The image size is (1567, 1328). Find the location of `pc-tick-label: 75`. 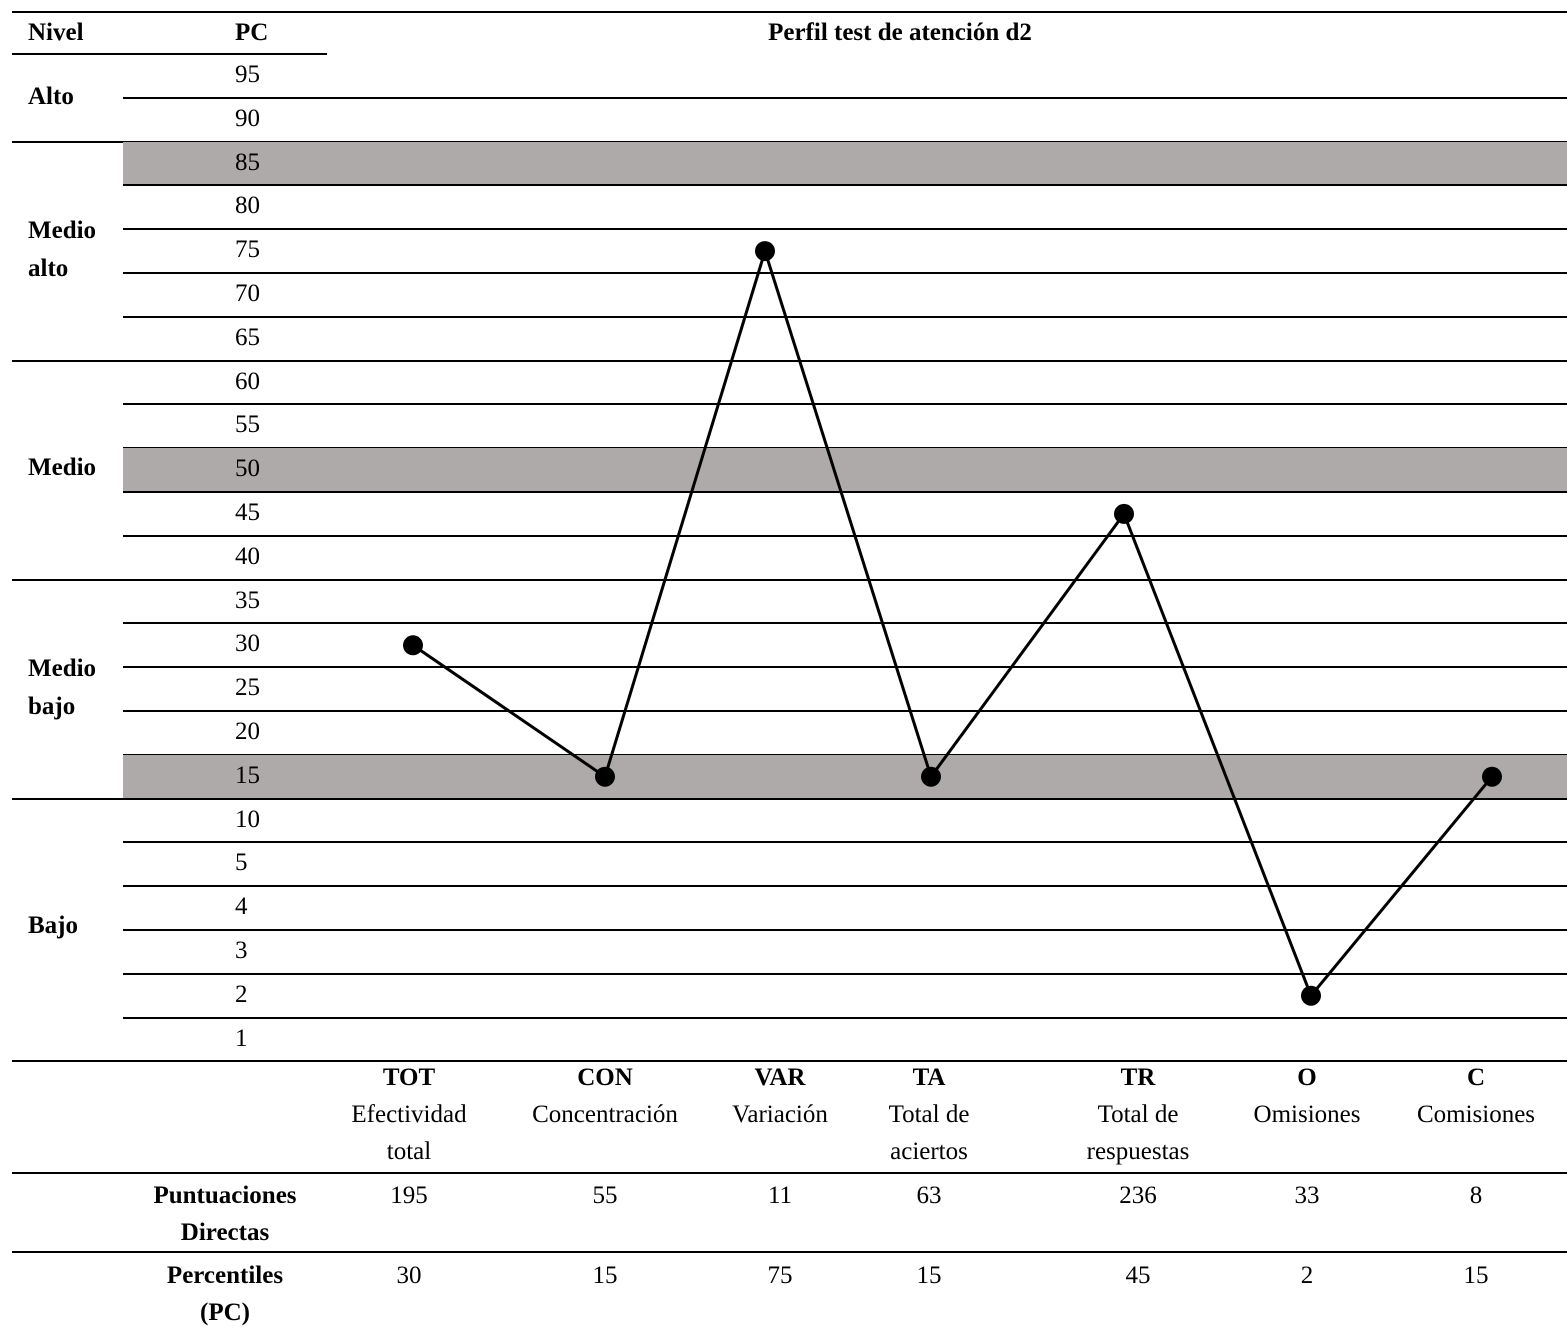

pc-tick-label: 75 is located at coordinates (247, 250).